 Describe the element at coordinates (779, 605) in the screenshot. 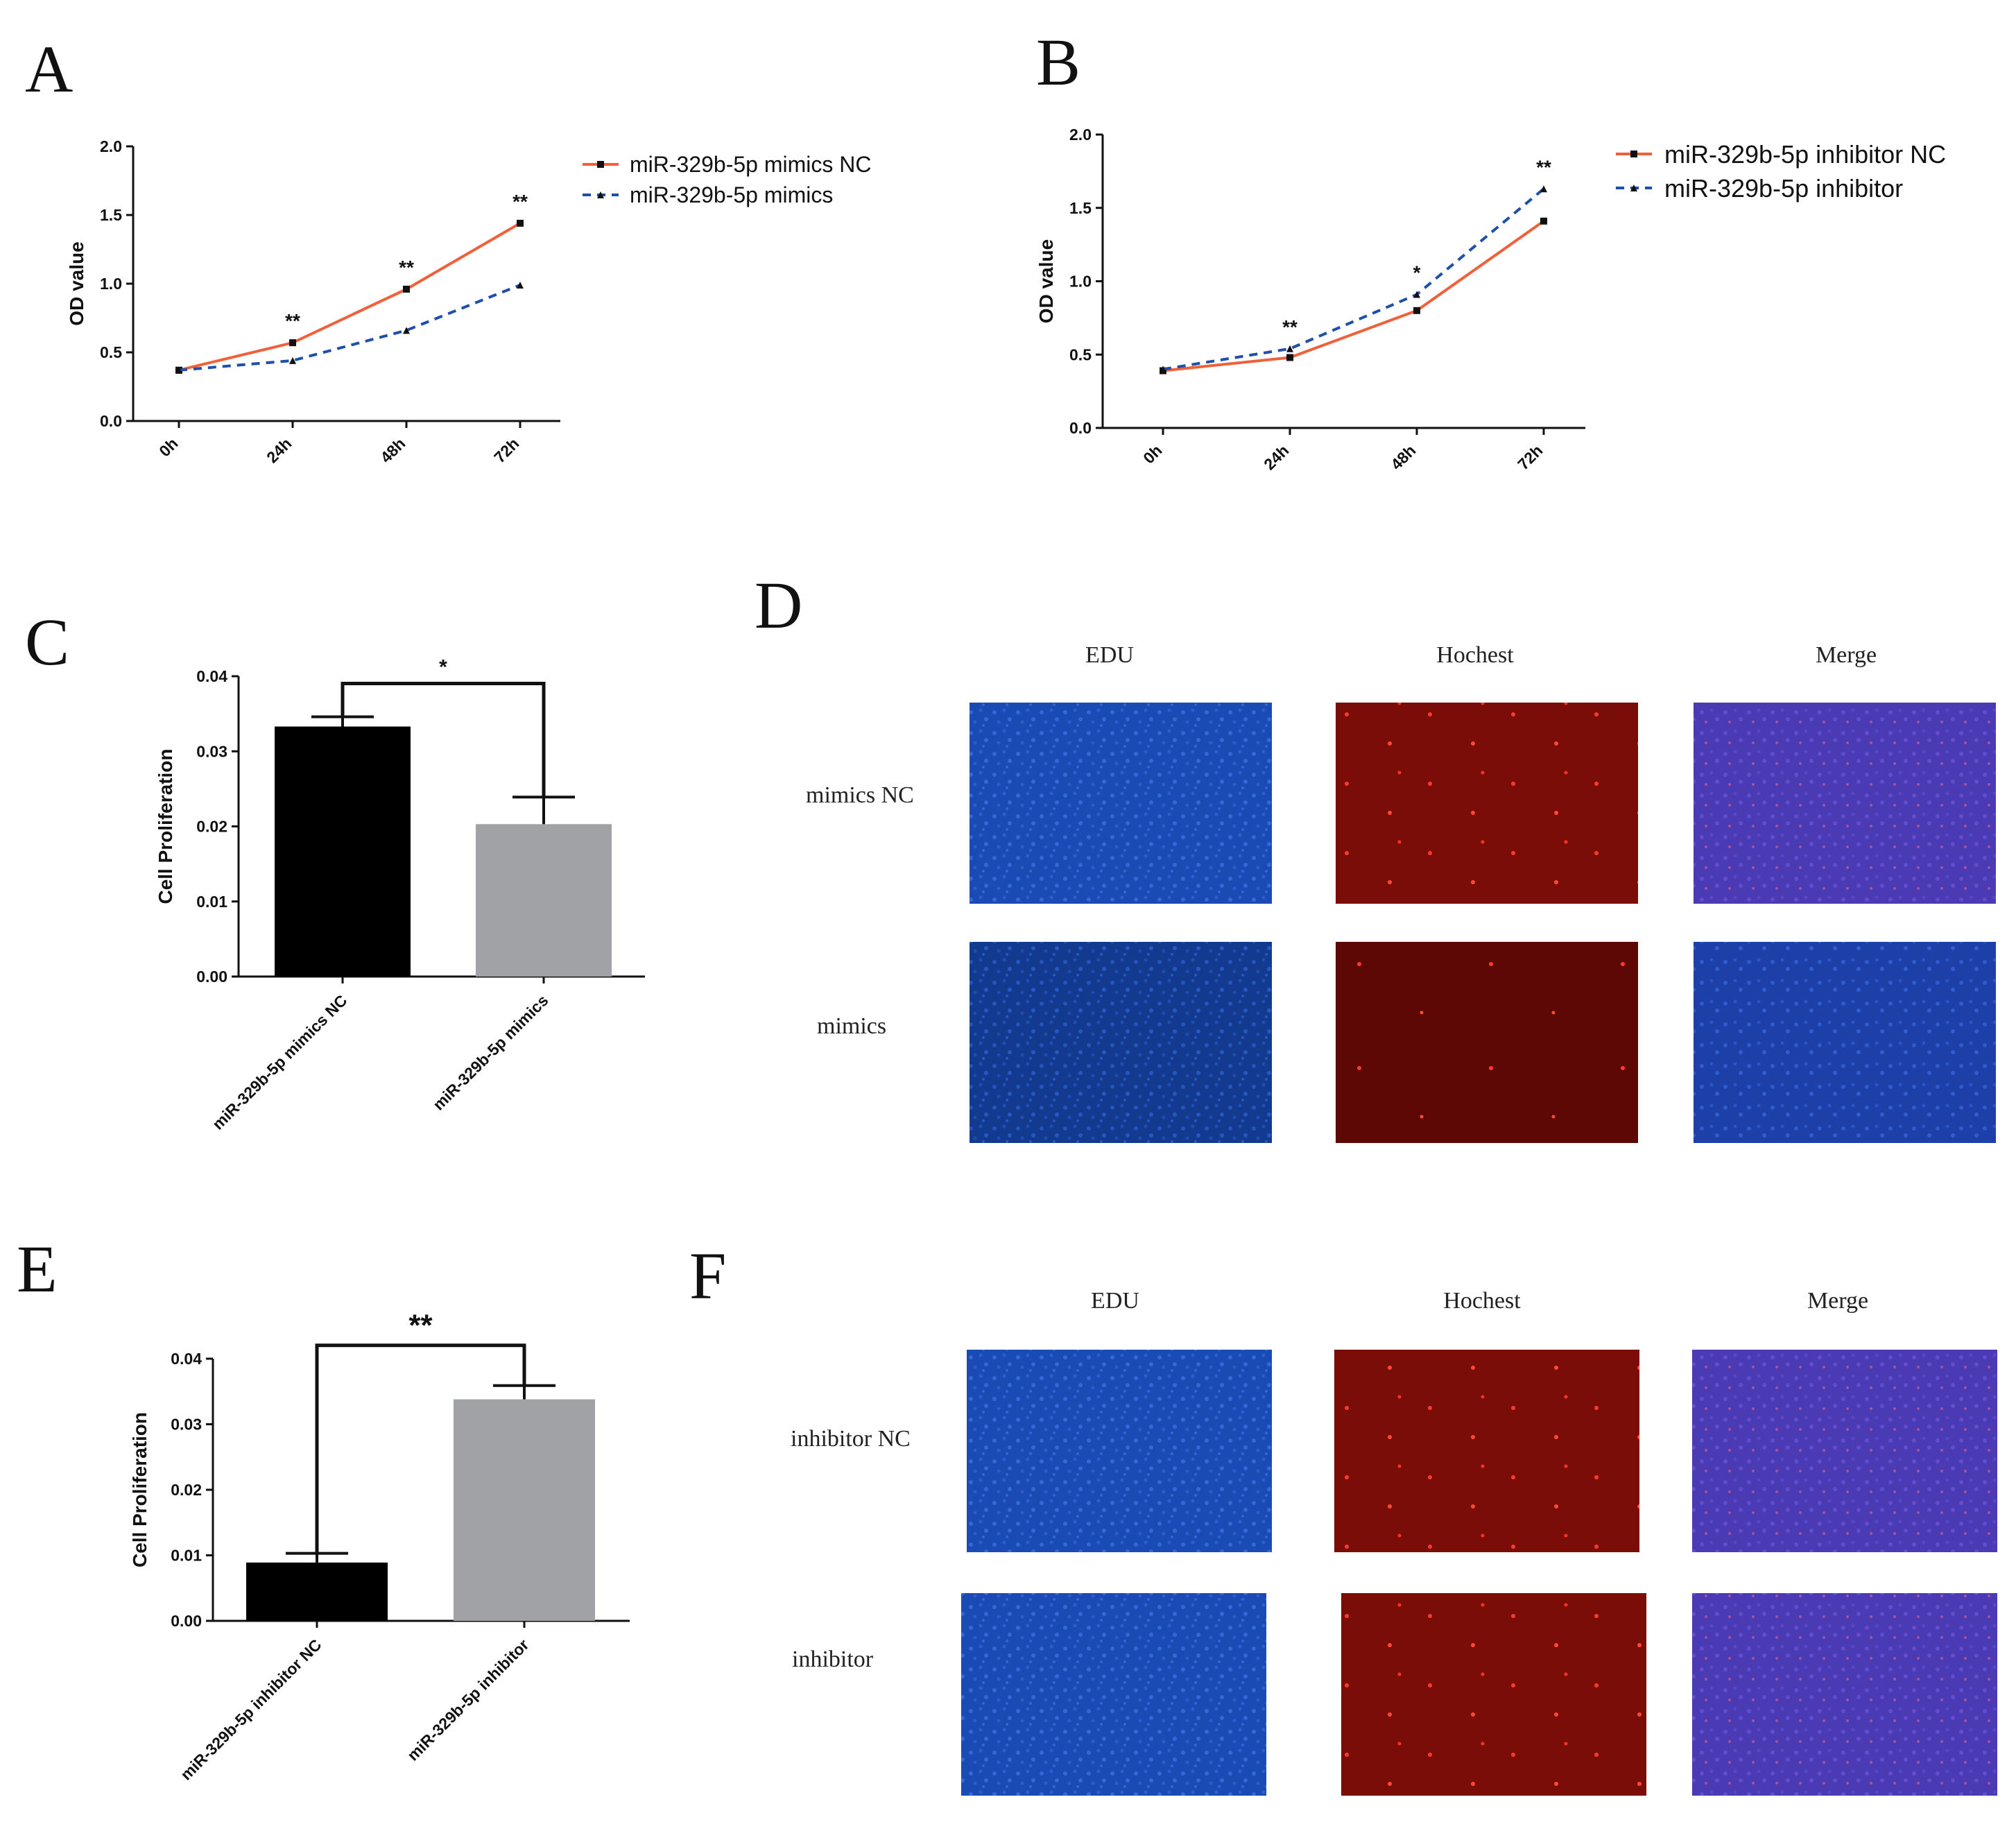

I see `panel-label-d: D` at that location.